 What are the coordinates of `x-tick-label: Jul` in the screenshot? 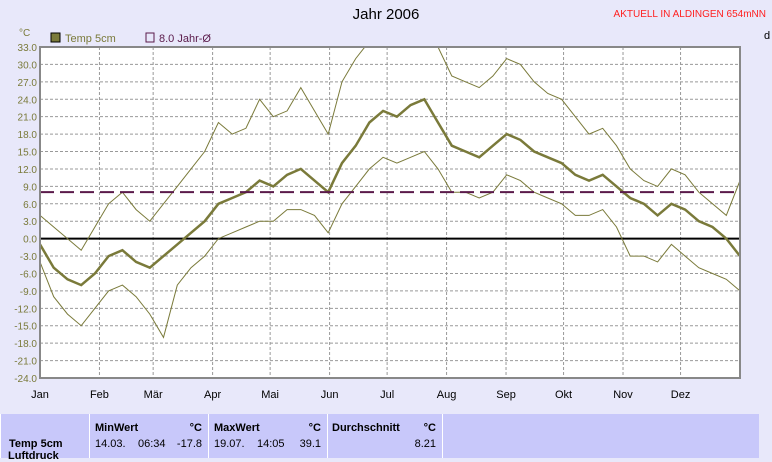 It's located at (387, 395).